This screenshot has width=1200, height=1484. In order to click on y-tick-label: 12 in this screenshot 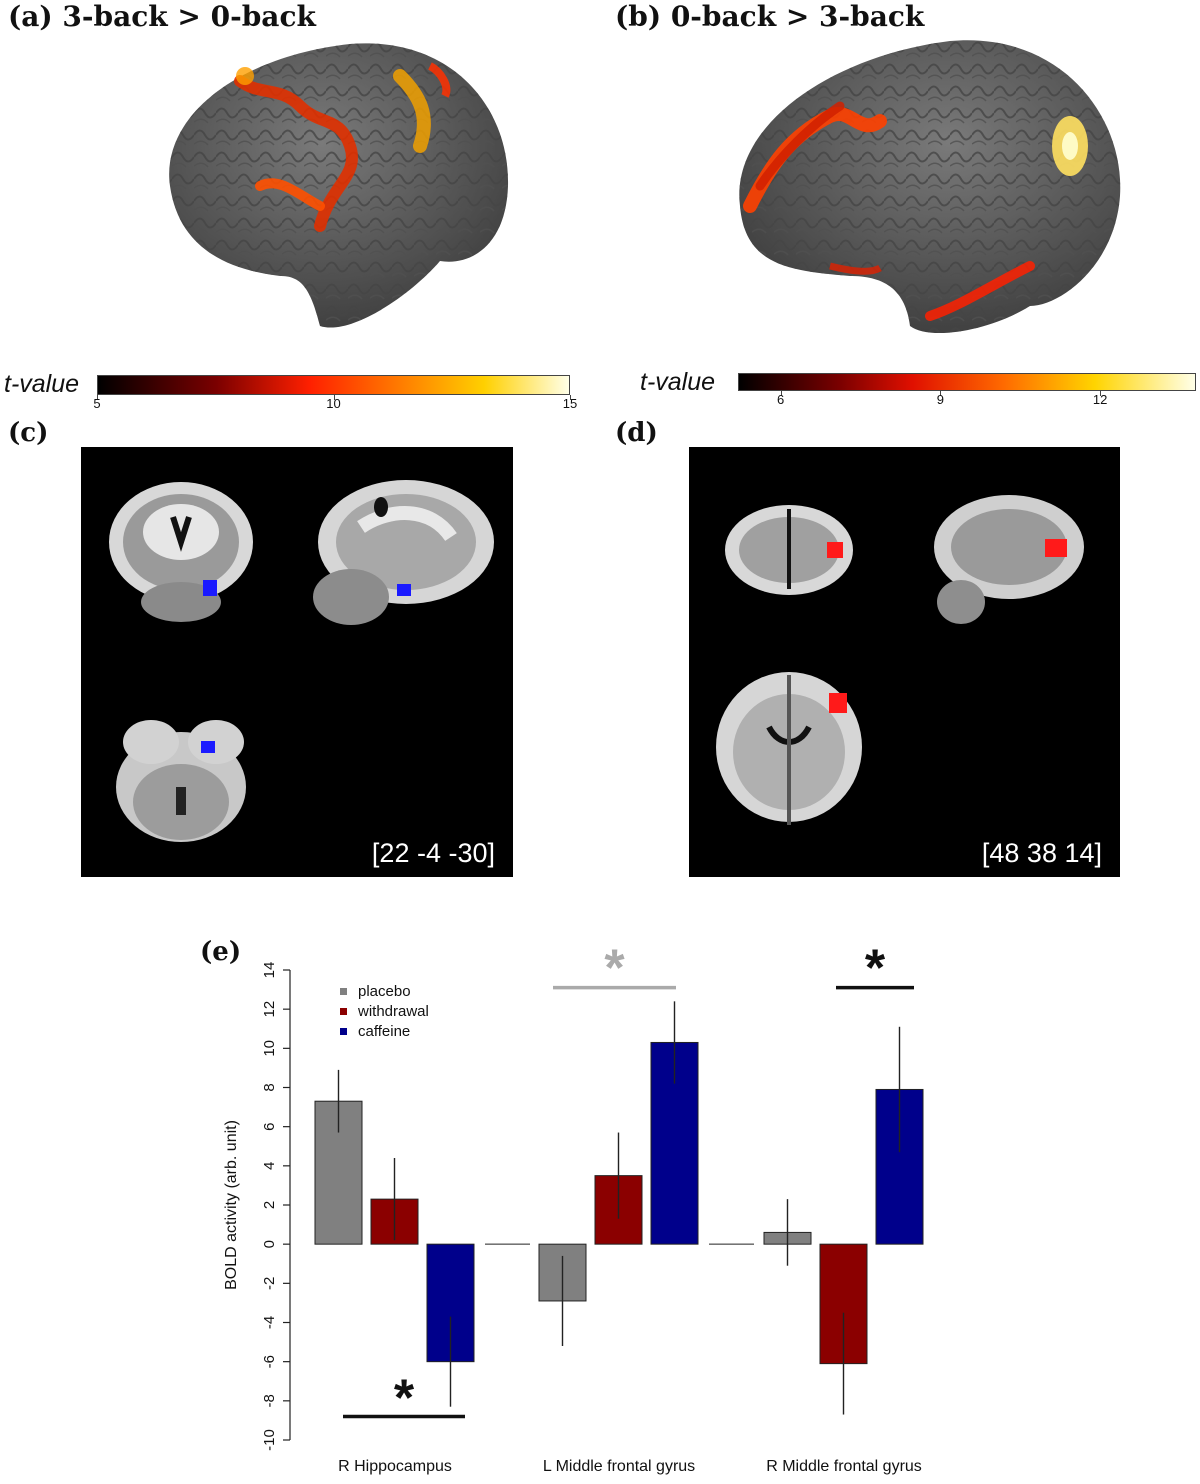, I will do `click(269, 1009)`.